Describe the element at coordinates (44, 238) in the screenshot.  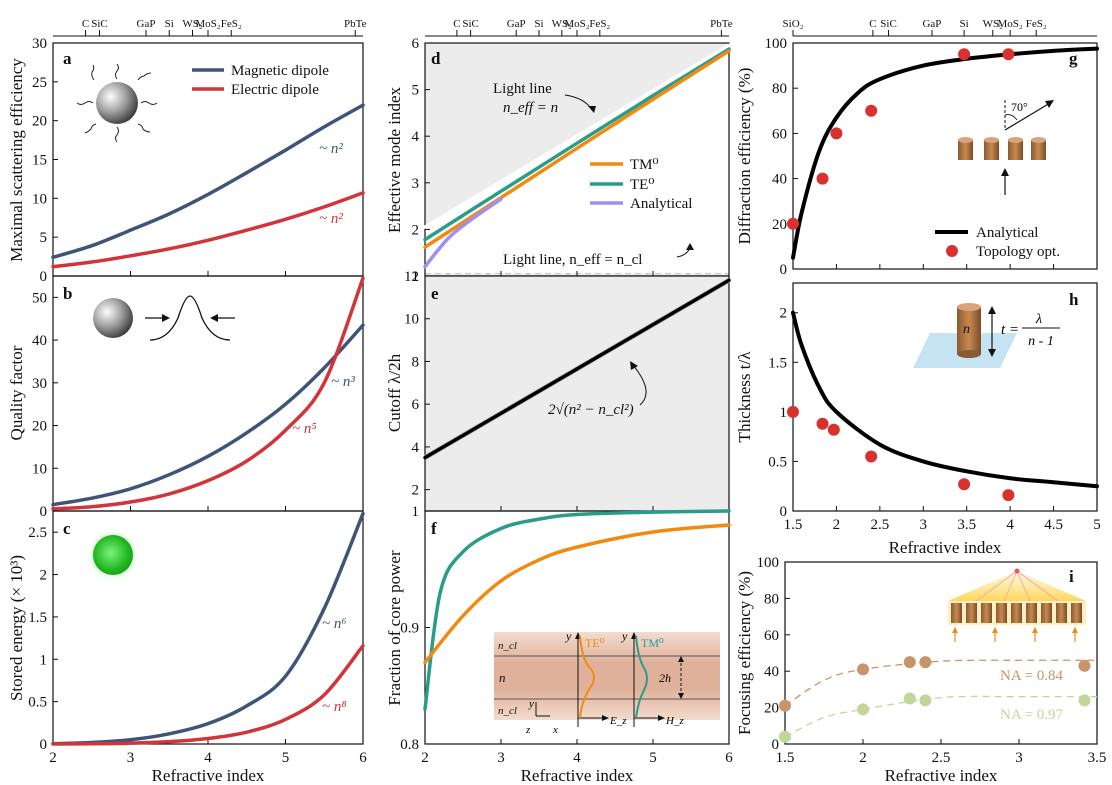
I see `y-tick-label: 5` at that location.